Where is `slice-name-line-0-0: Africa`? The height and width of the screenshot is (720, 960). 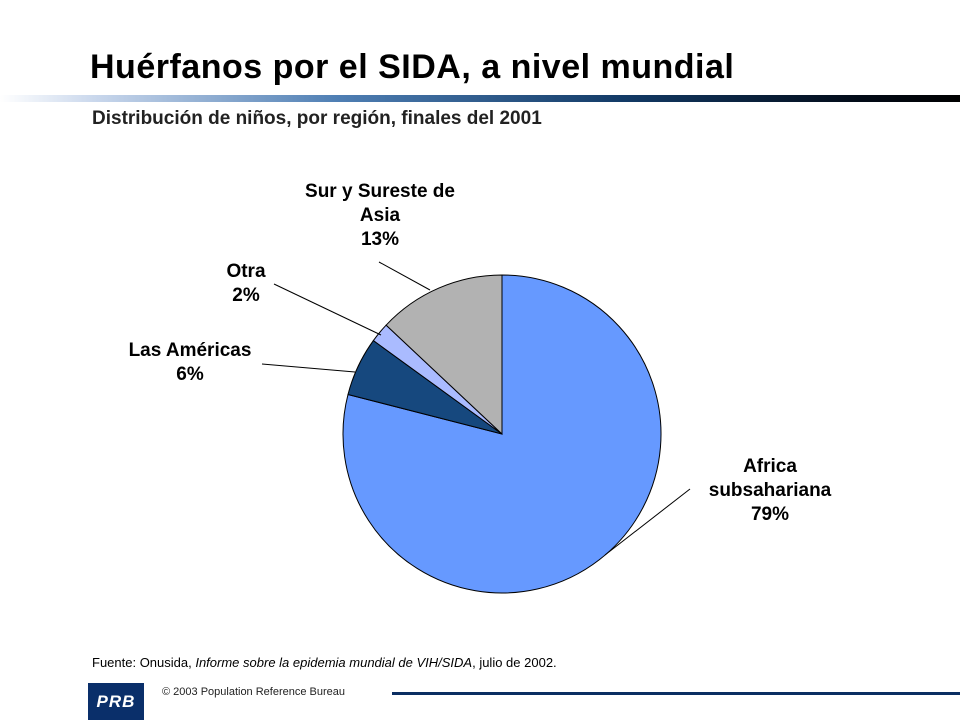 slice-name-line-0-0: Africa is located at coordinates (770, 466).